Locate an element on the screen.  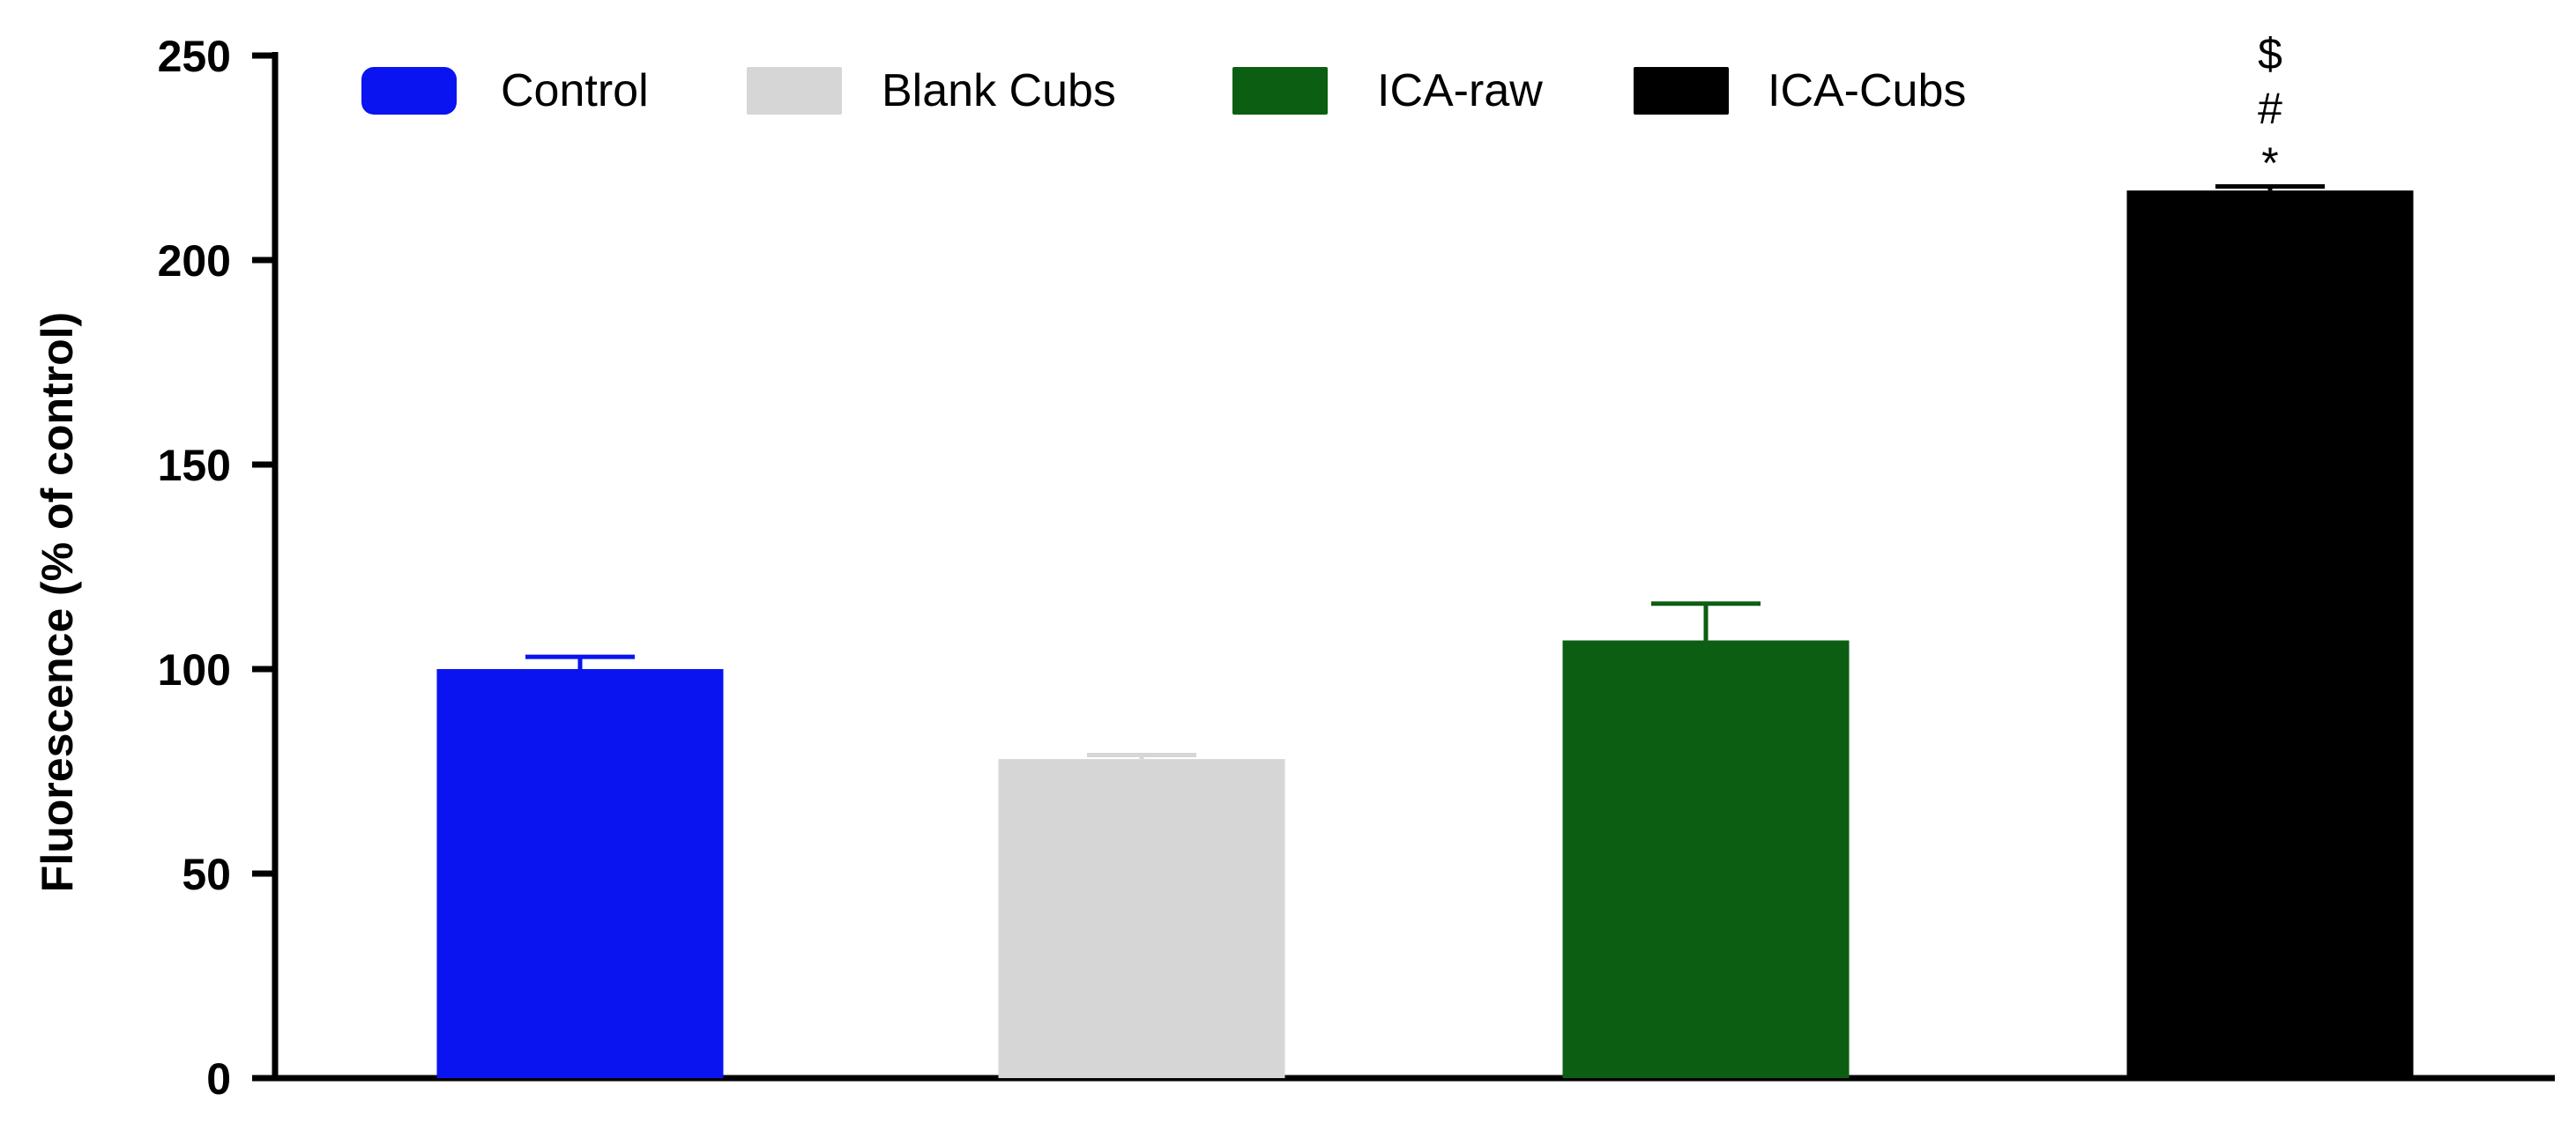
bar-ica-cubs is located at coordinates (2270, 634).